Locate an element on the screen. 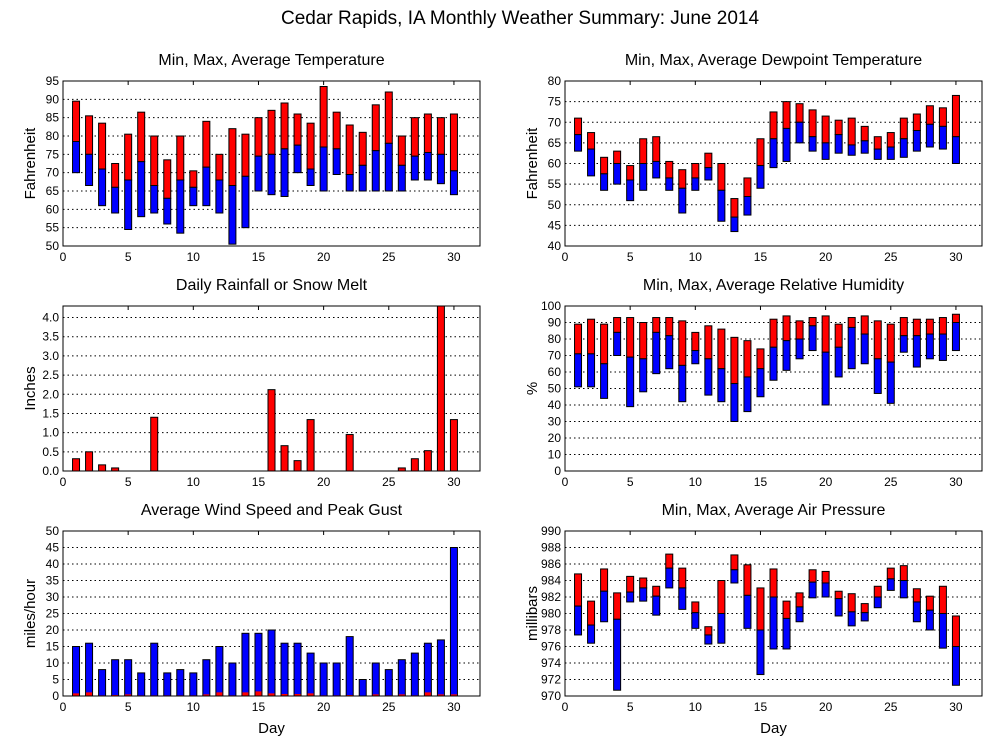  x-tick-label: 10 is located at coordinates (194, 482).